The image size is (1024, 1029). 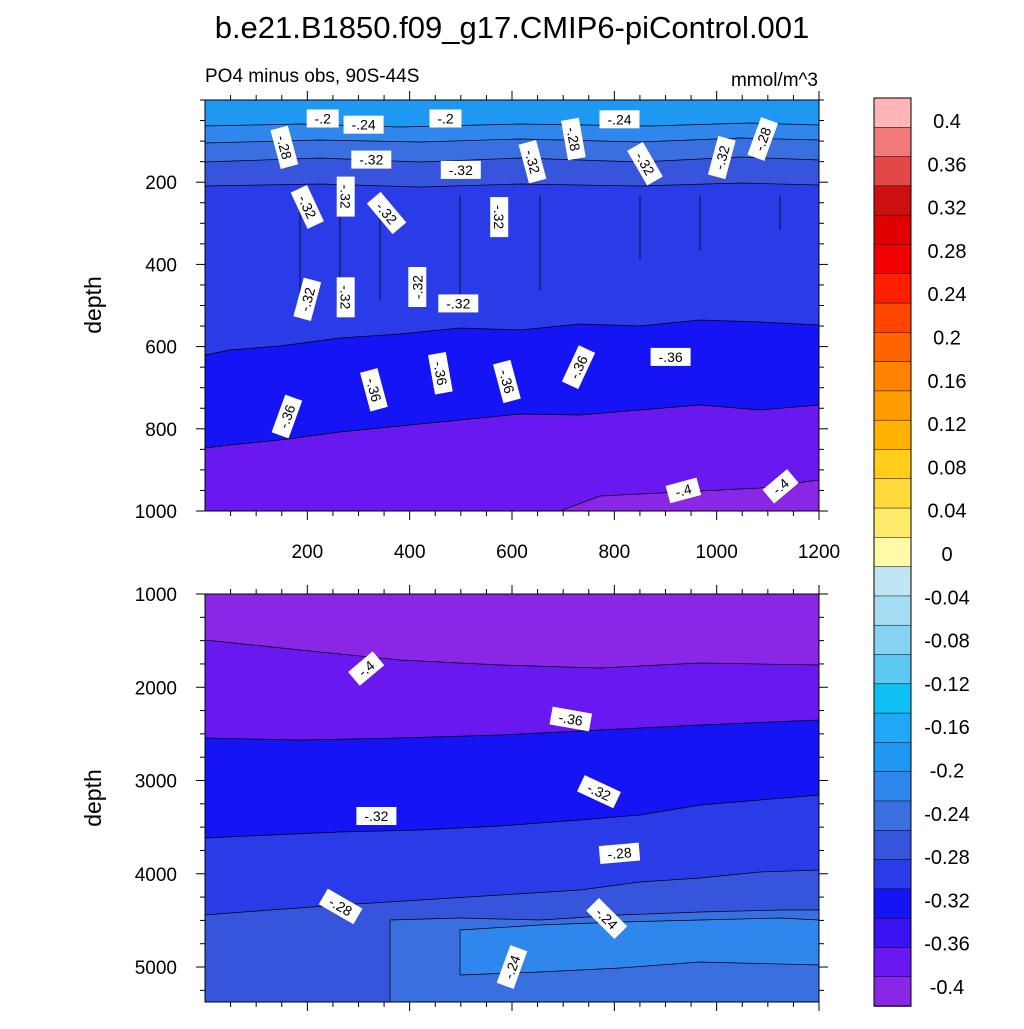 What do you see at coordinates (511, 967) in the screenshot?
I see `contour-label-text: -.24` at bounding box center [511, 967].